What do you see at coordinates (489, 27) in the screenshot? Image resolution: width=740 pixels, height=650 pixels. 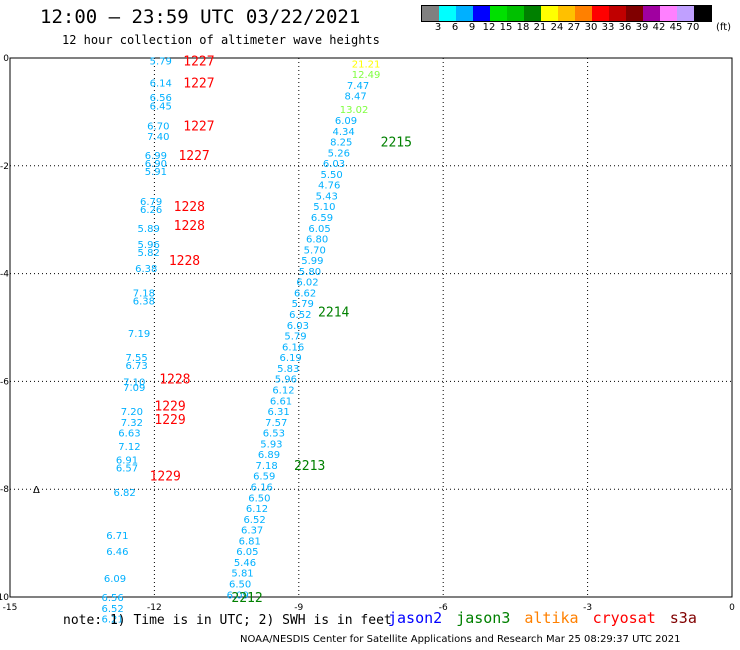 I see `legend-label: 12` at bounding box center [489, 27].